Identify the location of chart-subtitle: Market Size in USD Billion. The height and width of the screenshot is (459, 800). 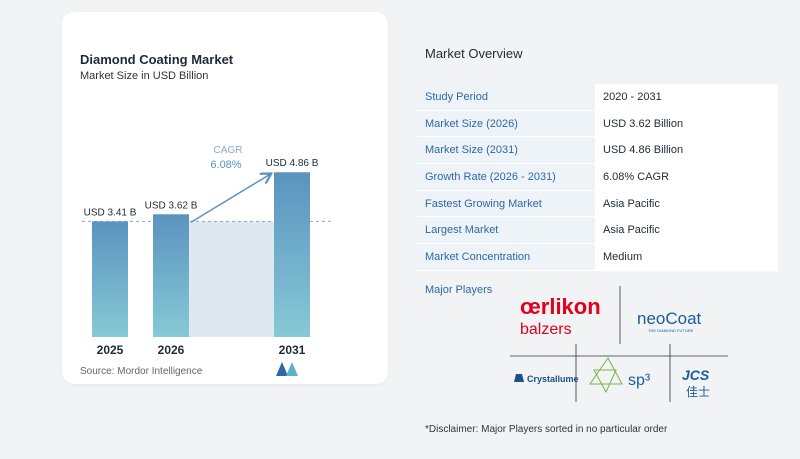
(144, 76).